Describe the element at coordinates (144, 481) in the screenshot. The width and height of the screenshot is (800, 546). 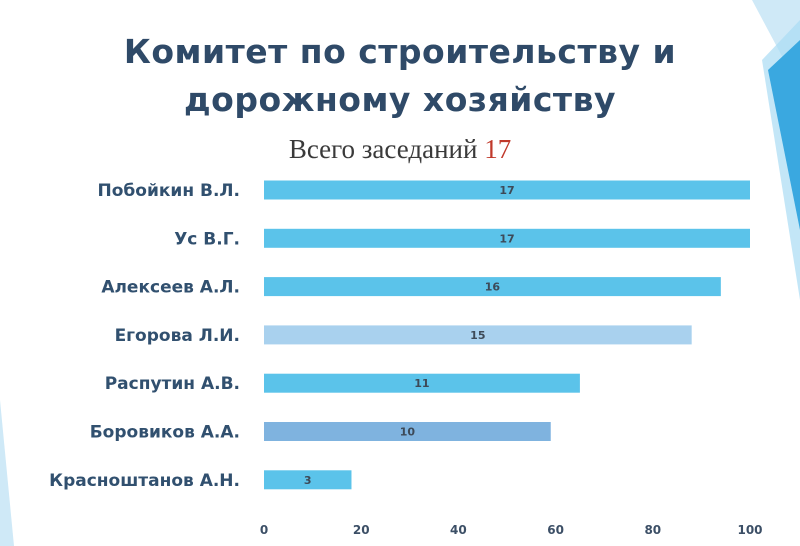
I see `category-label: Красноштанов А.Н.` at that location.